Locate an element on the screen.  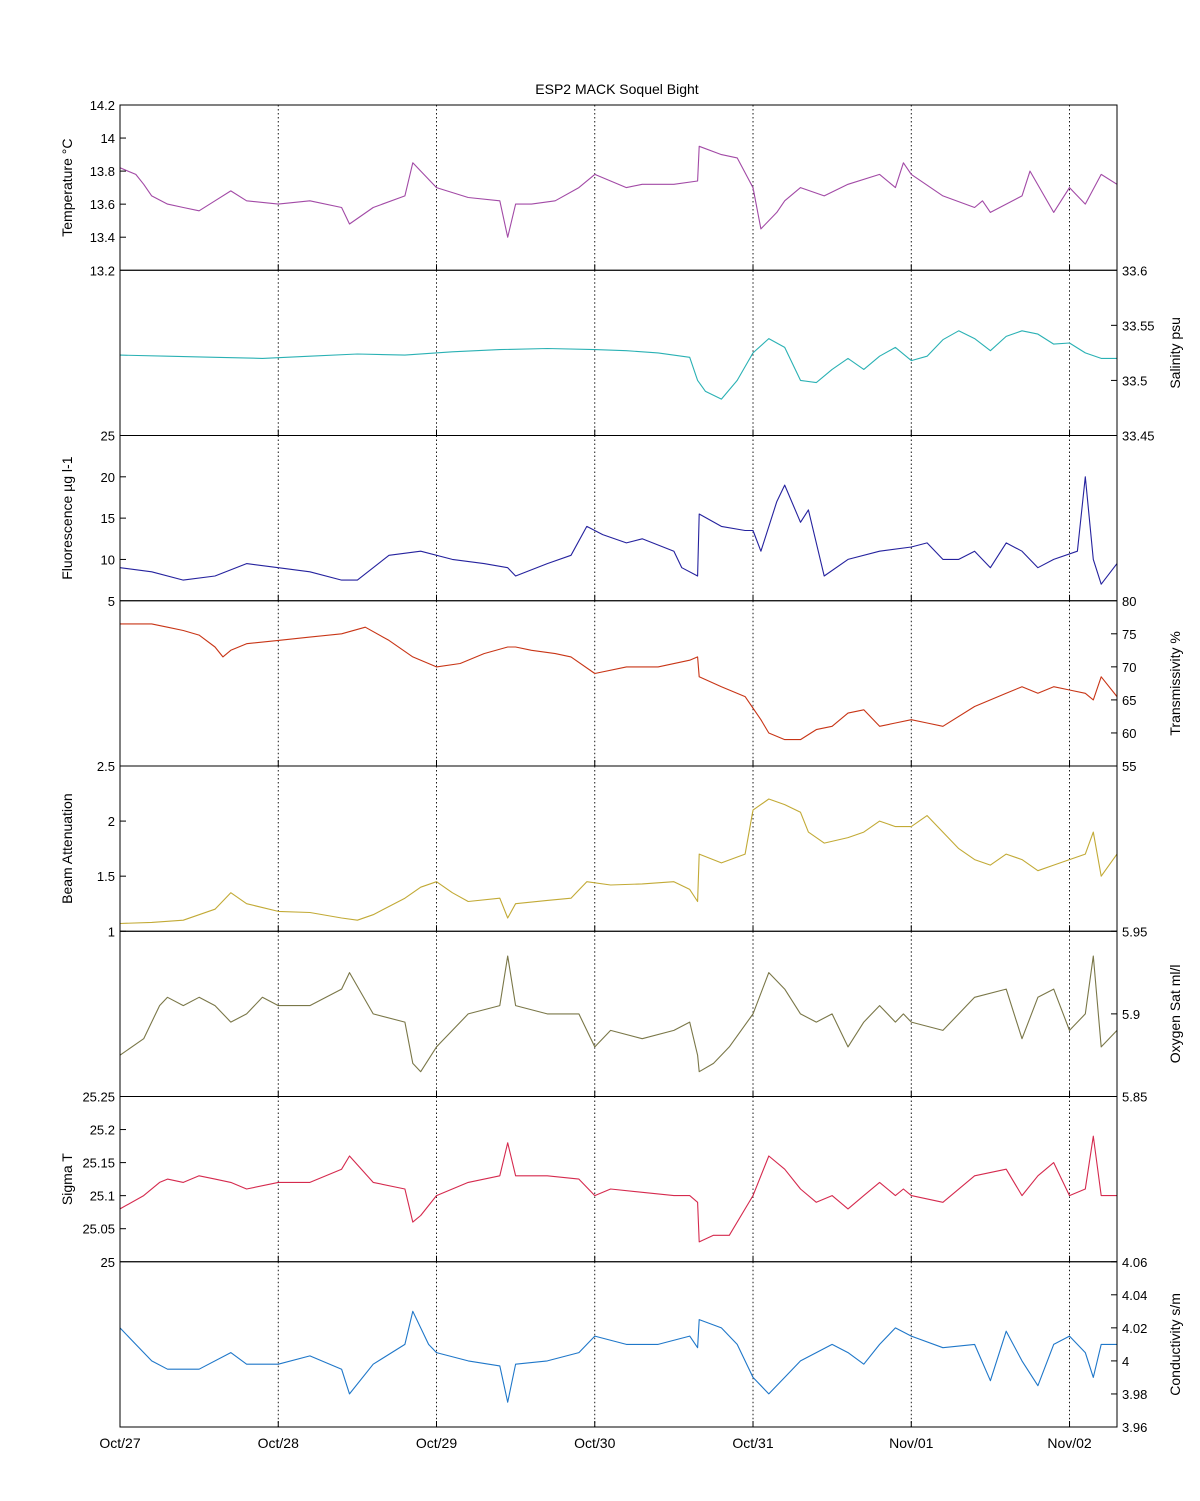
y-tick-label: 5.9 is located at coordinates (1131, 1014).